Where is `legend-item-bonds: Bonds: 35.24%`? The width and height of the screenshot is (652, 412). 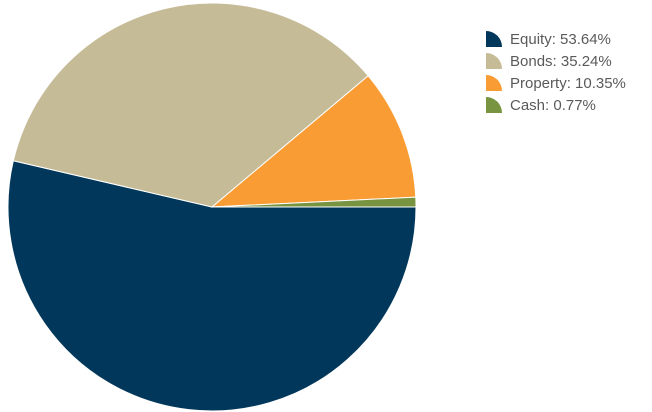
legend-item-bonds: Bonds: 35.24% is located at coordinates (569, 61).